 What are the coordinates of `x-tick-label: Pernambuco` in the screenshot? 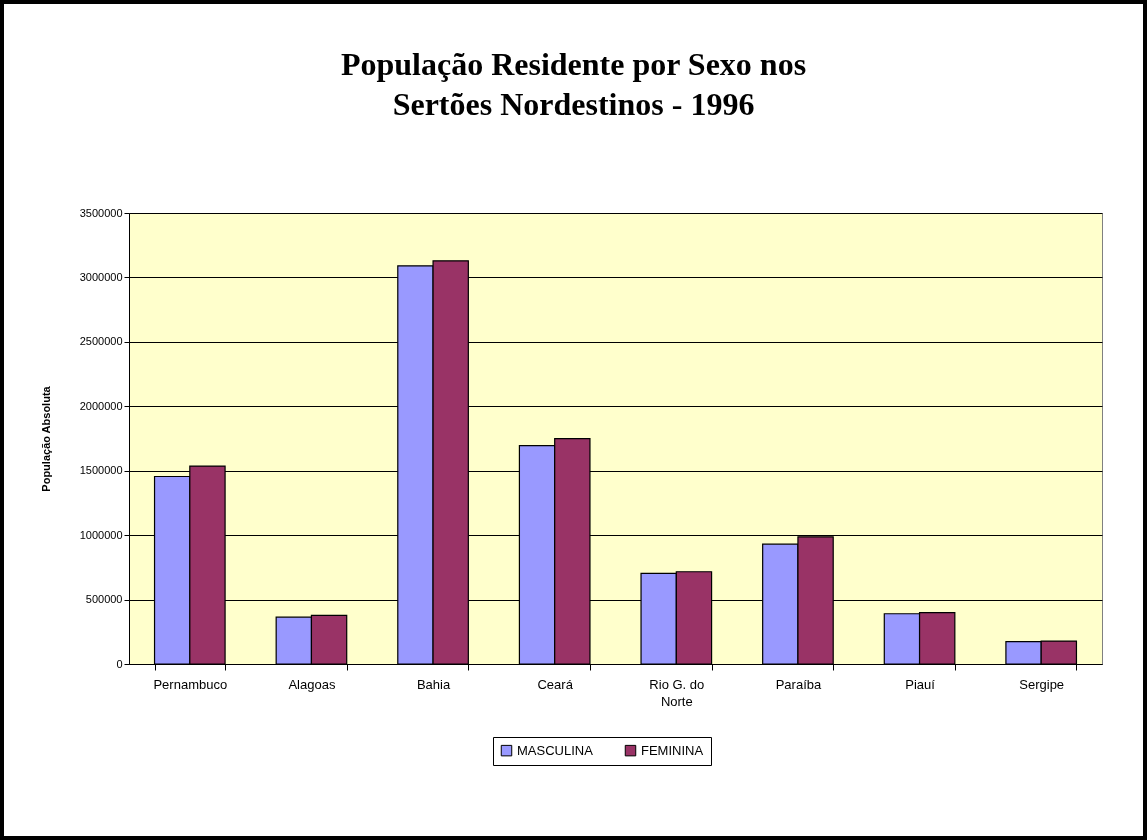 It's located at (190, 684).